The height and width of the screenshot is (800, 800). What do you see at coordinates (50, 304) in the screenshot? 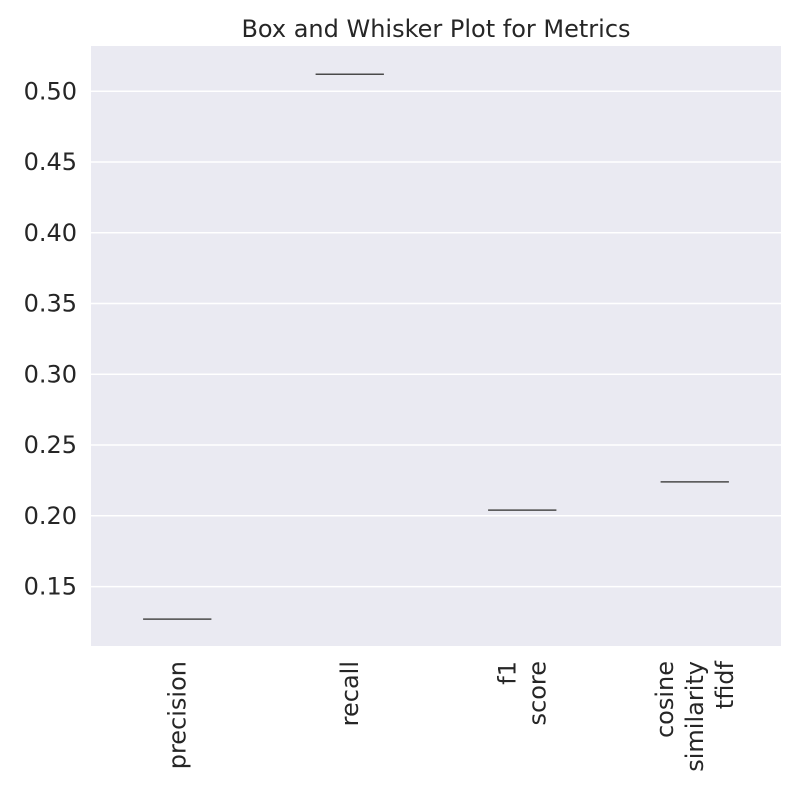
I see `y-tick-label: 0.35` at bounding box center [50, 304].